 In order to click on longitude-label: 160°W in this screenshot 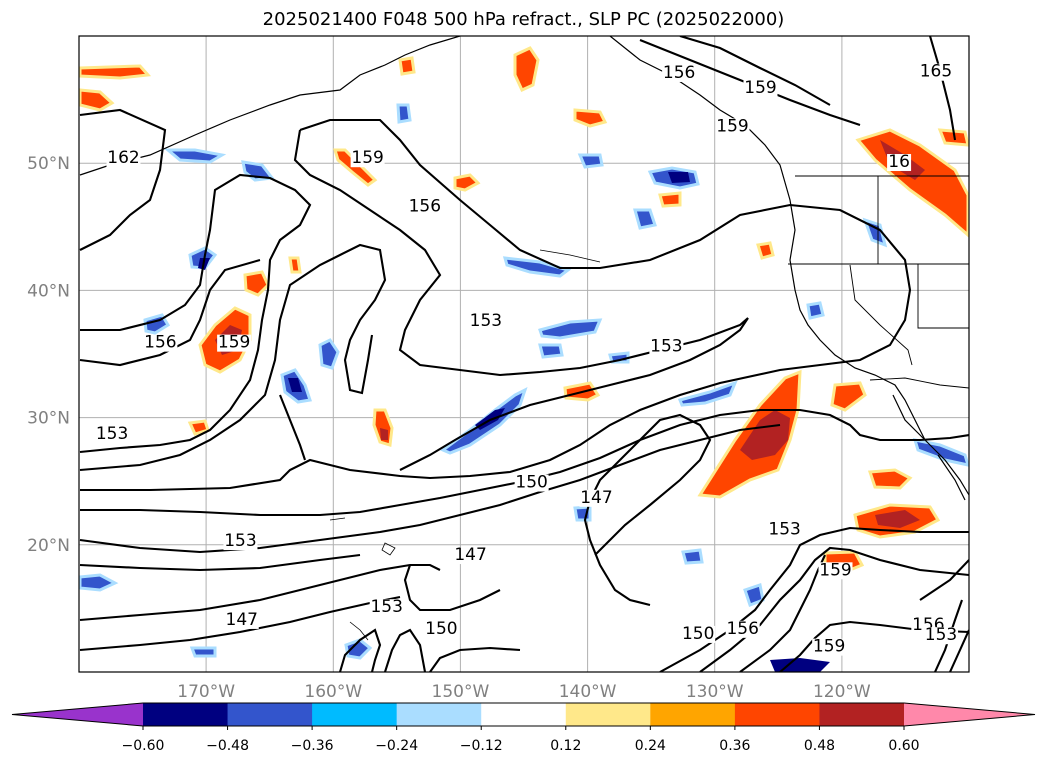, I will do `click(333, 692)`.